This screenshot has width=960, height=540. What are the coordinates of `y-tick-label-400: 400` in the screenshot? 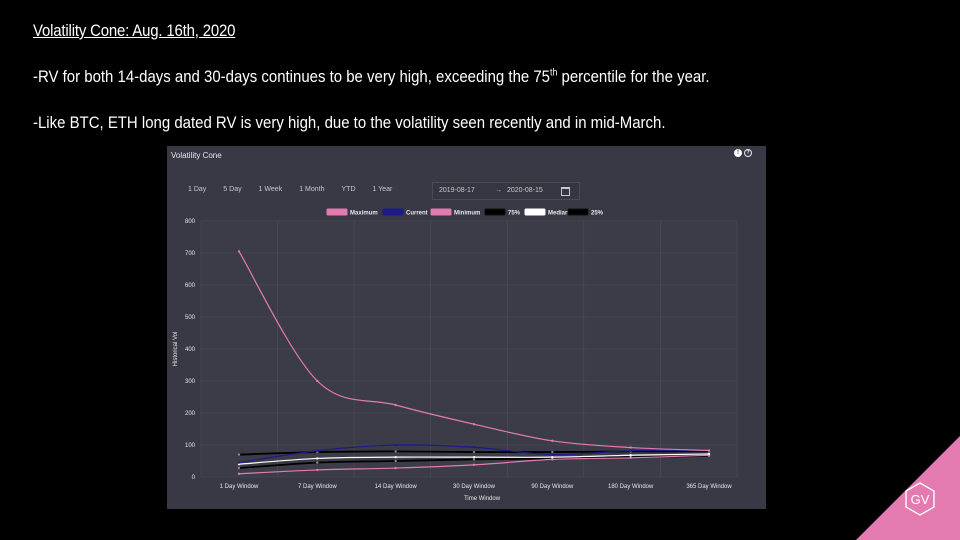 It's located at (190, 350).